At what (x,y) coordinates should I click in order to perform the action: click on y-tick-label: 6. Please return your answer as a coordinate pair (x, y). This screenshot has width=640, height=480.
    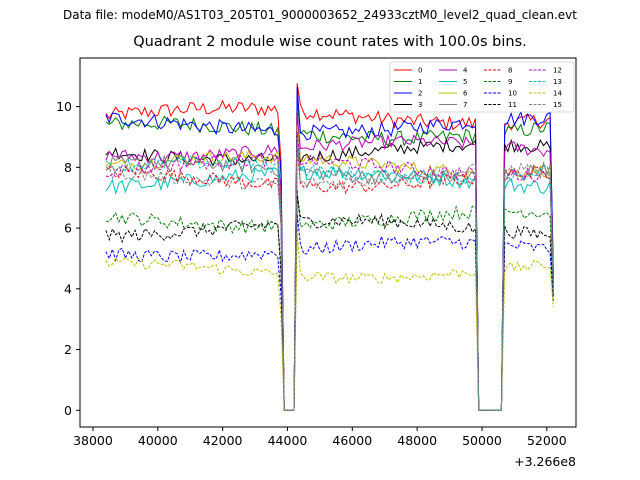
    Looking at the image, I should click on (68, 228).